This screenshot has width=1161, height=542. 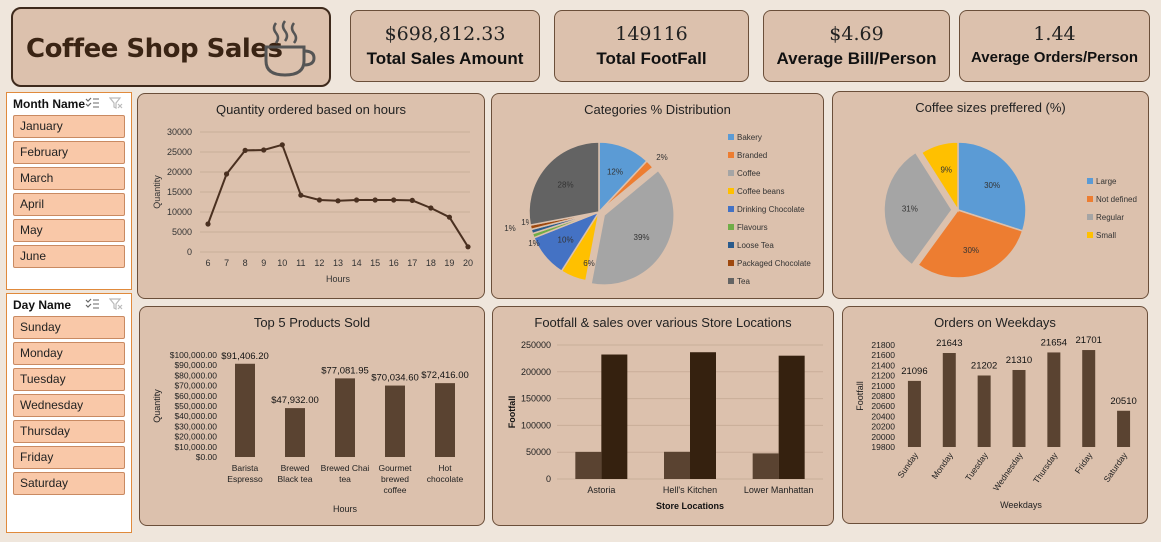 I want to click on y-tick-label: $90,000.00, so click(x=195, y=365).